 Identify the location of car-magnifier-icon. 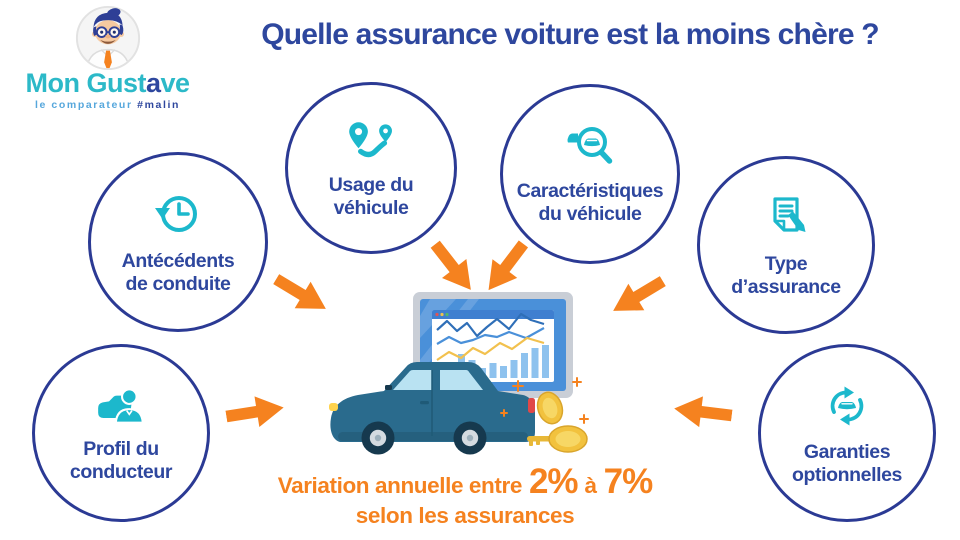
(590, 145).